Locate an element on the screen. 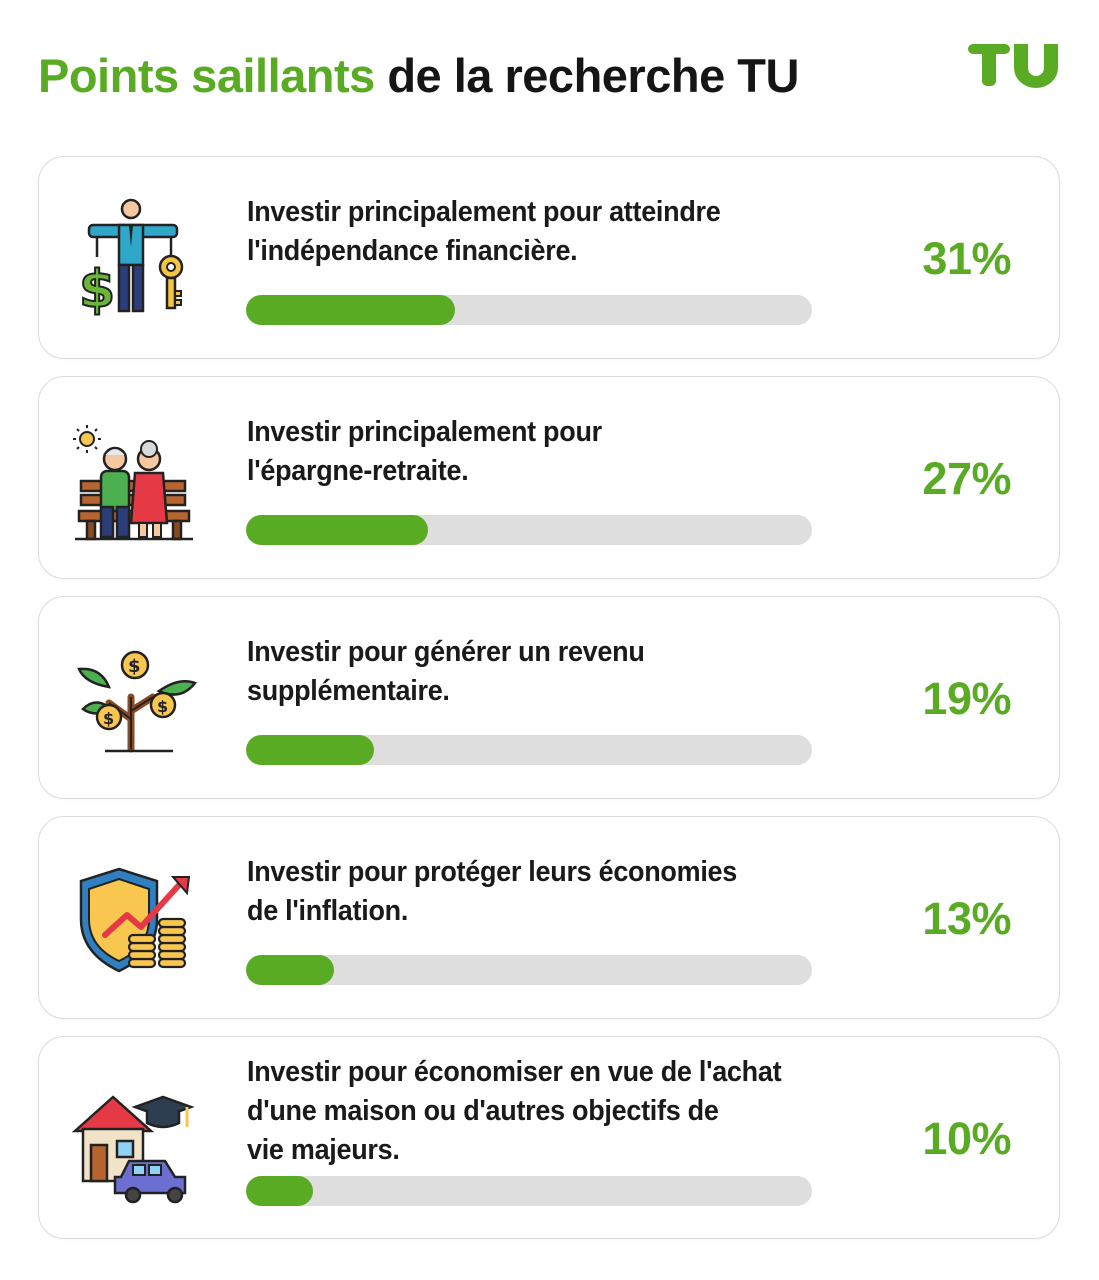 Image resolution: width=1099 pixels, height=1280 pixels. retired-couple-bench-icon is located at coordinates (134, 484).